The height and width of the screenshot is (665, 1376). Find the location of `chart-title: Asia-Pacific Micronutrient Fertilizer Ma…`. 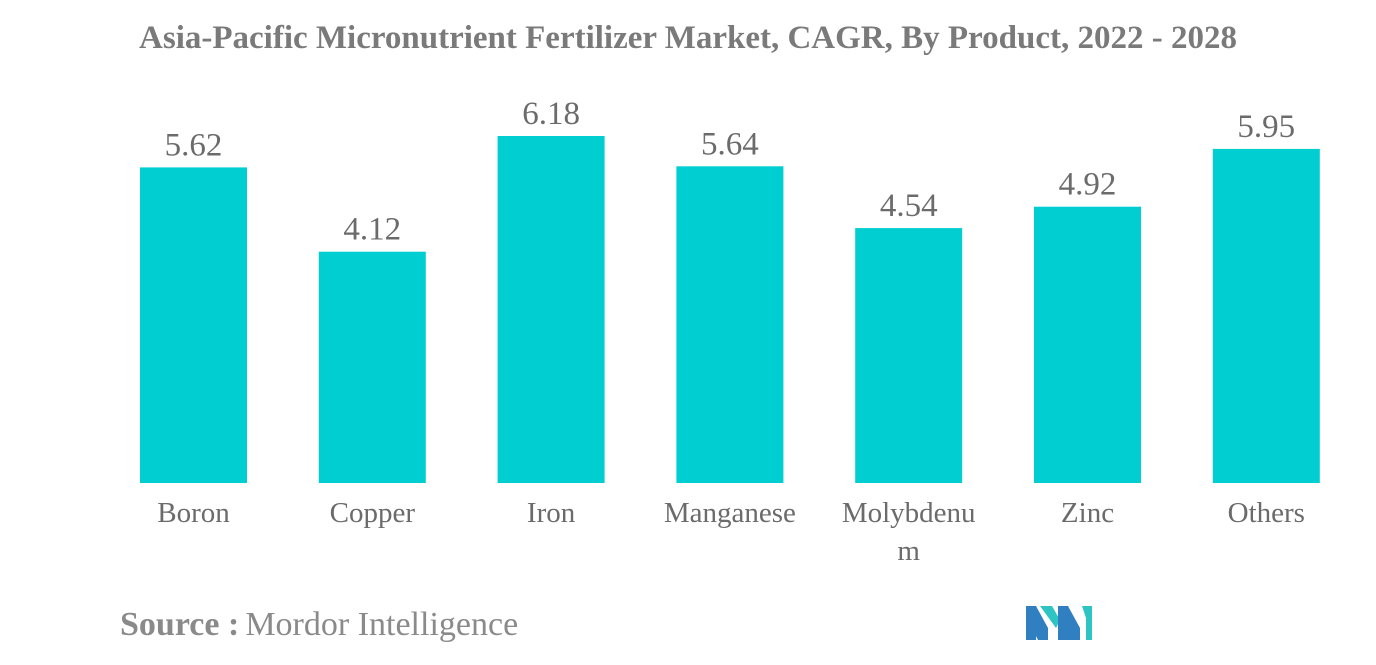

chart-title: Asia-Pacific Micronutrient Fertilizer Ma… is located at coordinates (688, 38).